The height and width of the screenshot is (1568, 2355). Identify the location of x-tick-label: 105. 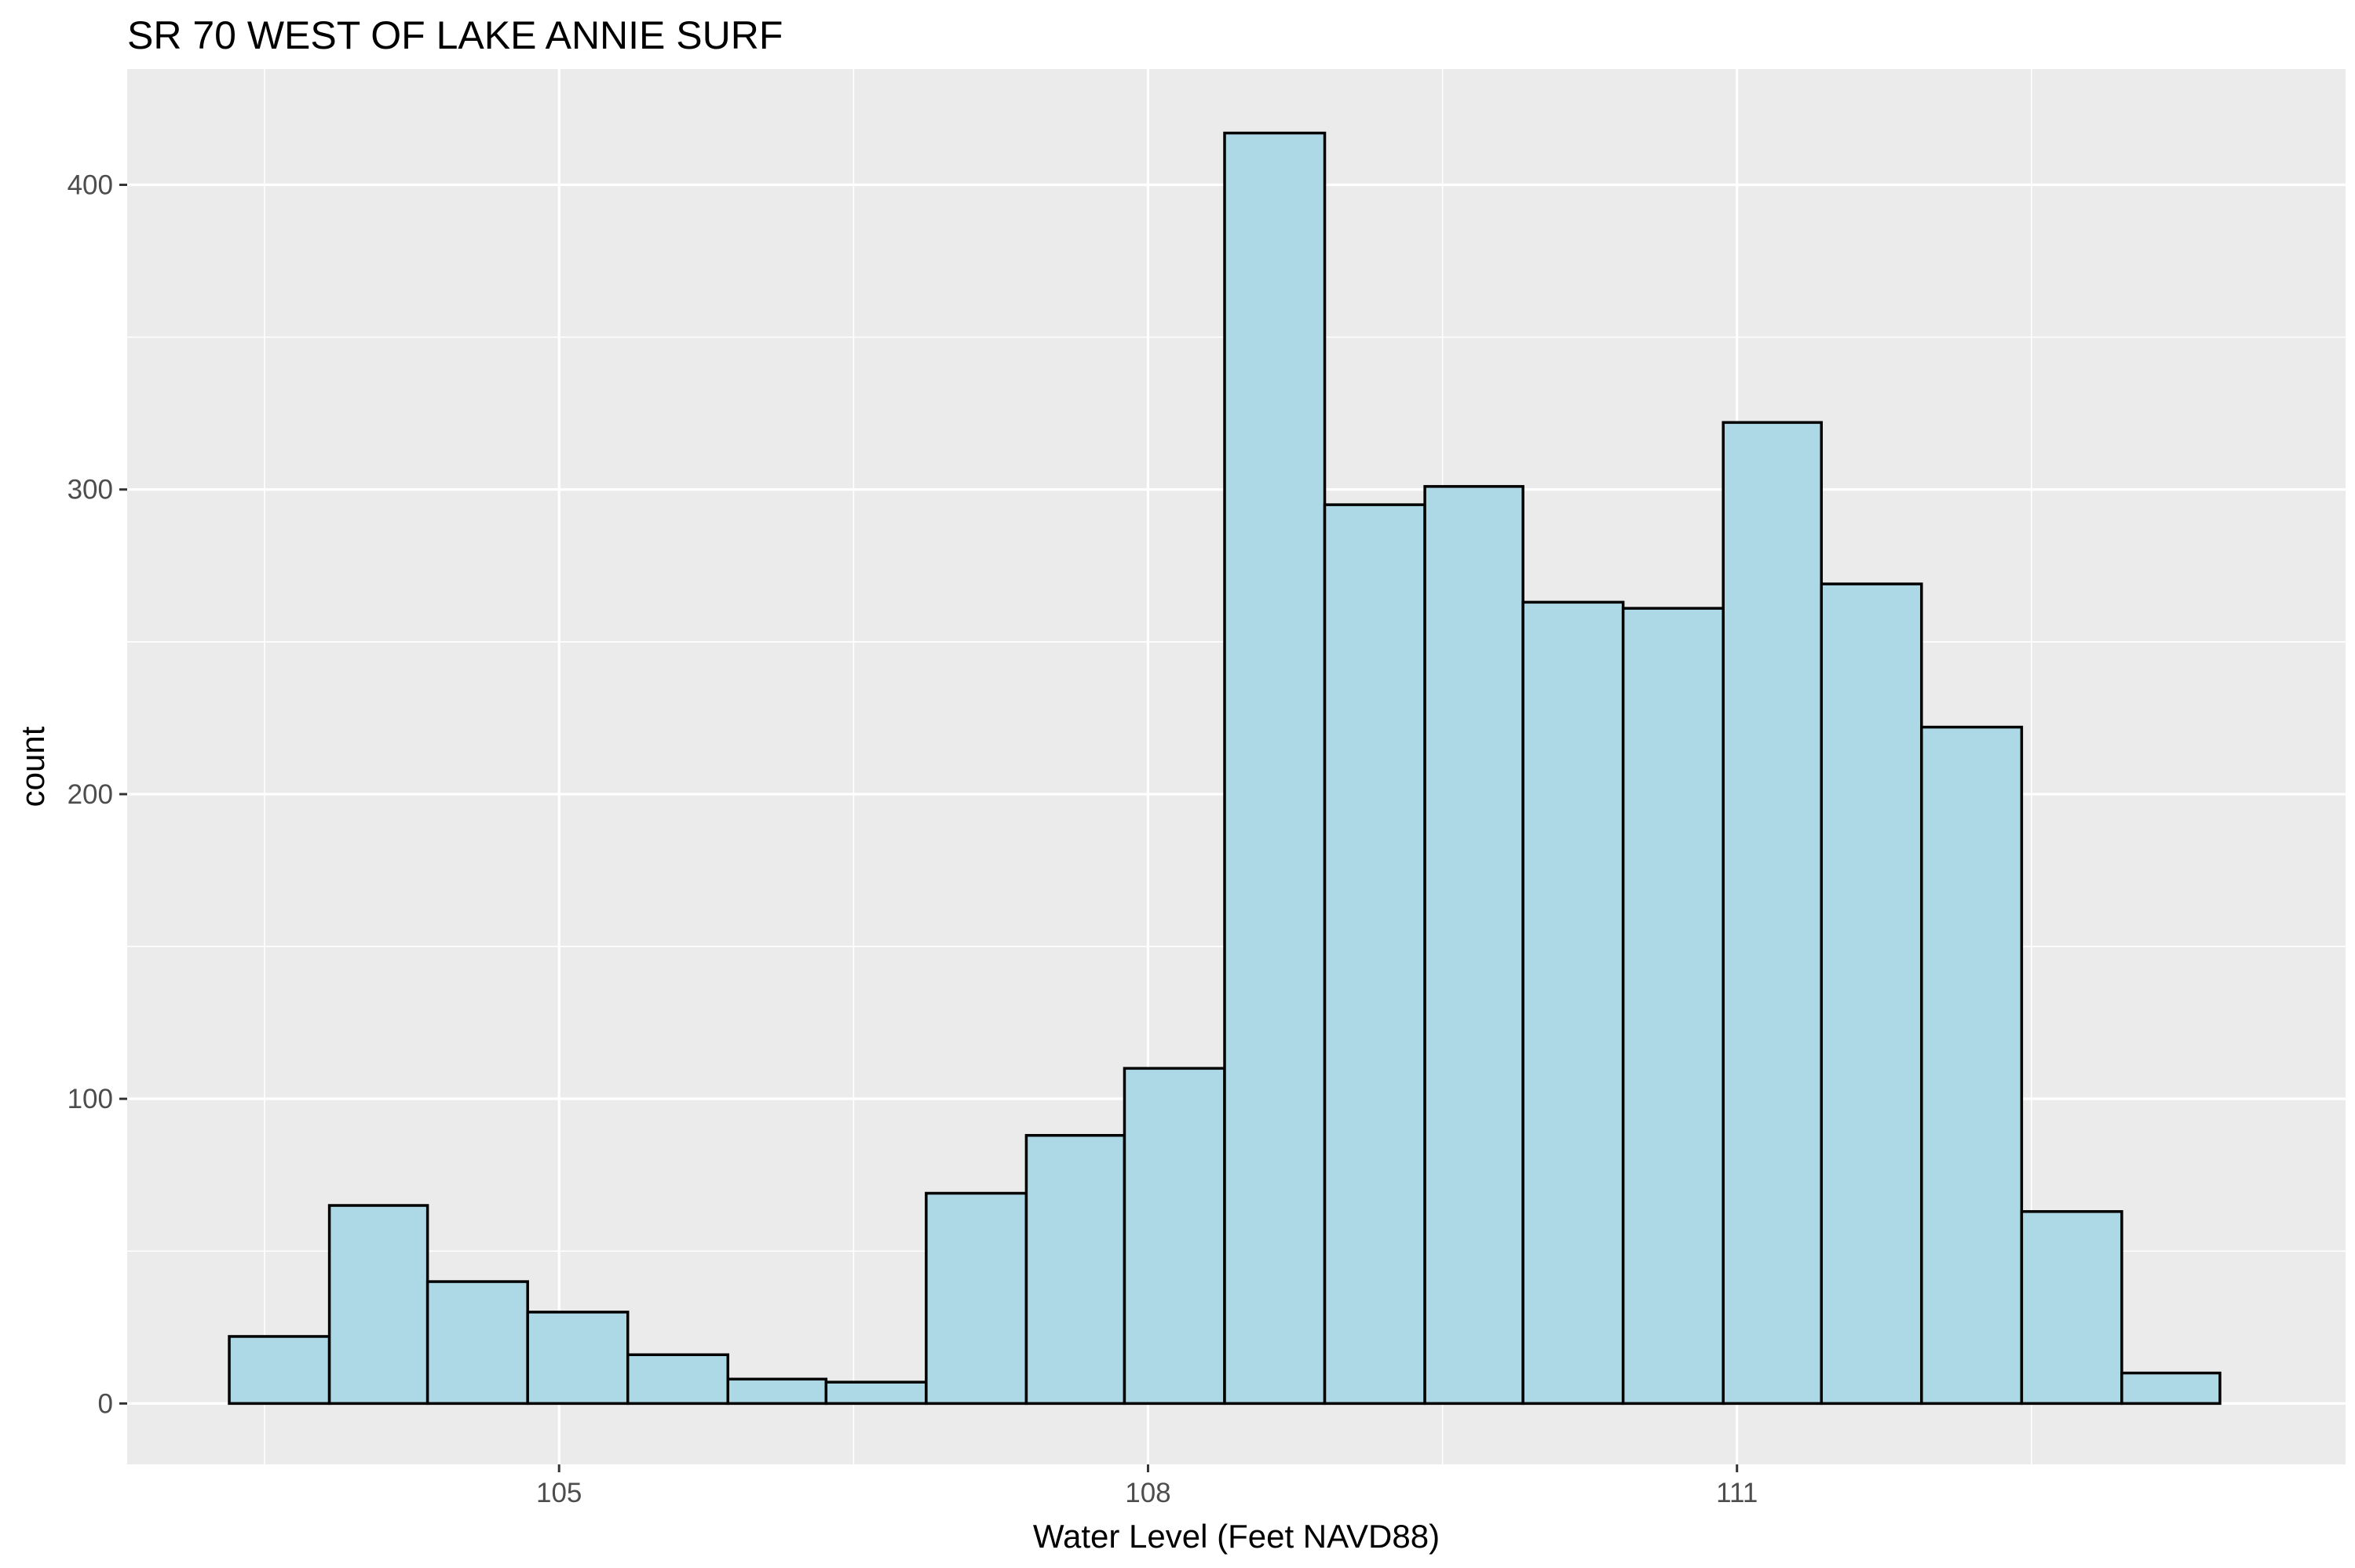
(559, 1493).